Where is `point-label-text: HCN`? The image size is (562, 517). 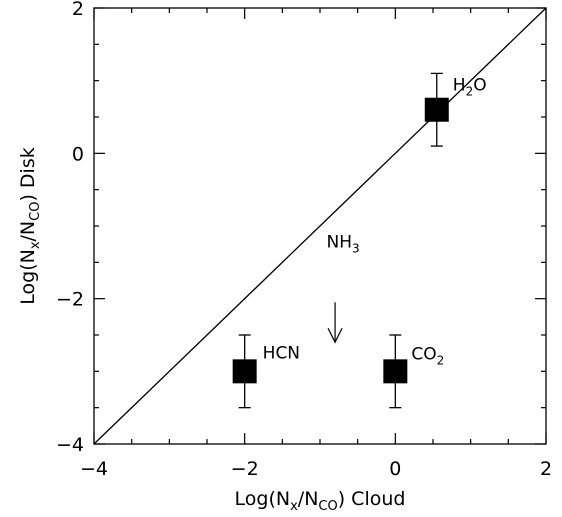 point-label-text: HCN is located at coordinates (281, 353).